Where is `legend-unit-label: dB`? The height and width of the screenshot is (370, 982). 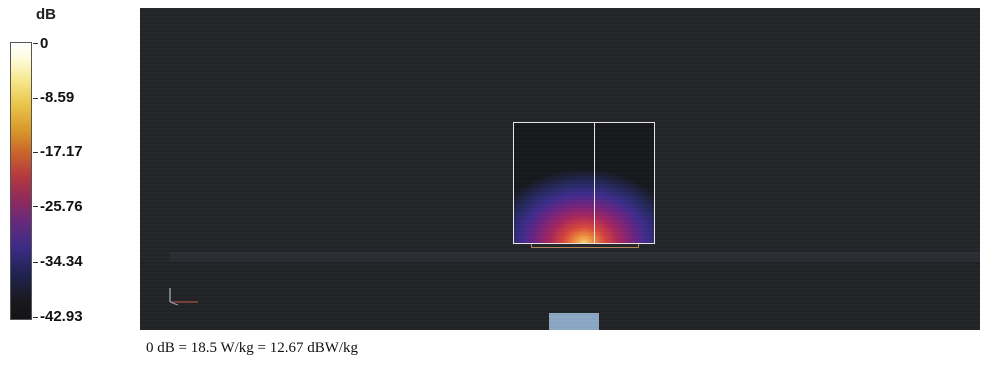 legend-unit-label: dB is located at coordinates (46, 14).